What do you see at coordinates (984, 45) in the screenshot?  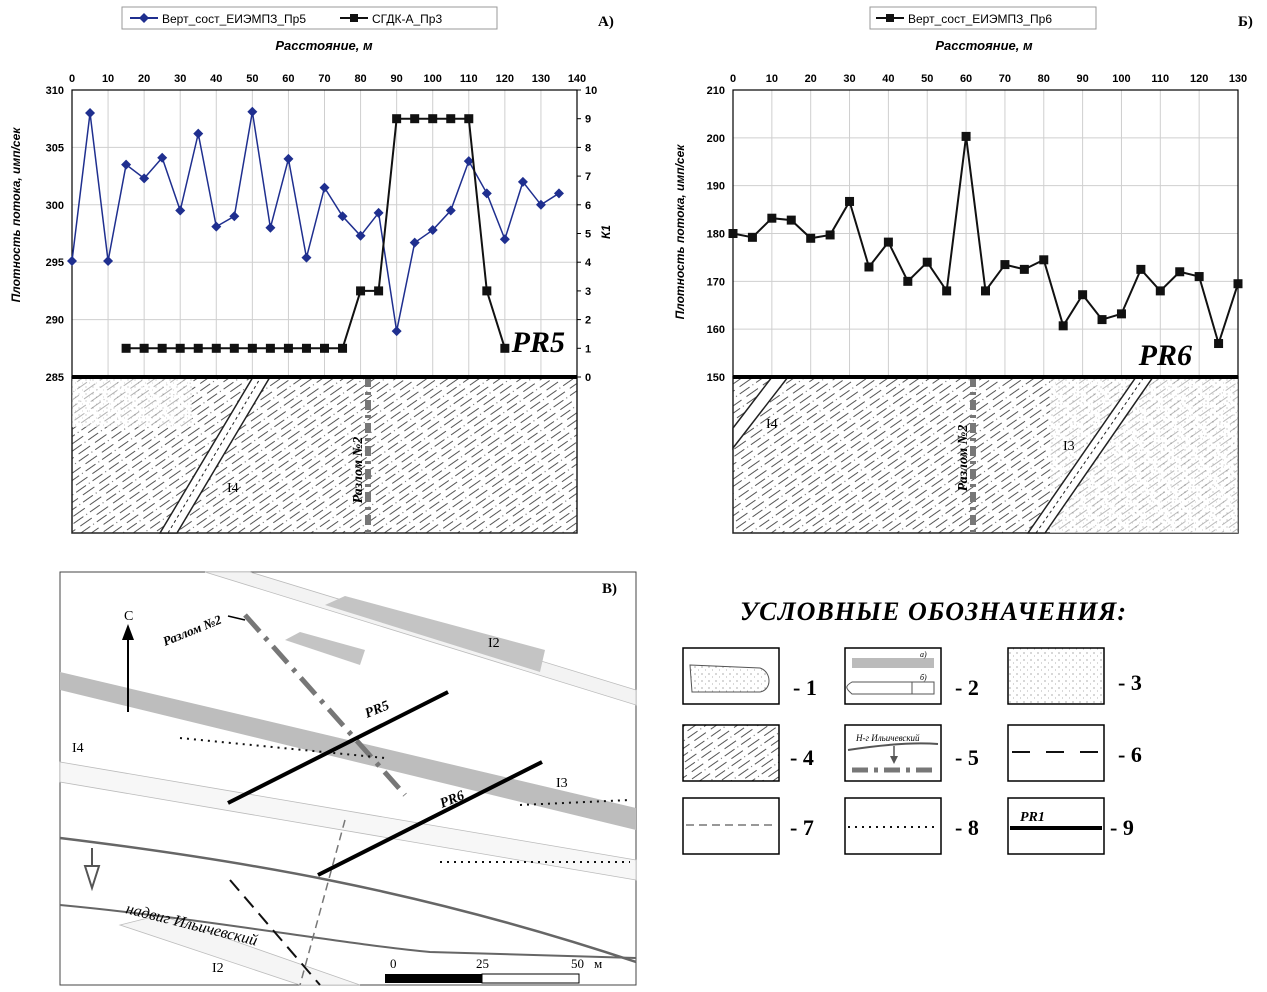 I see `chart-b-xlabel: Расстояние, м` at bounding box center [984, 45].